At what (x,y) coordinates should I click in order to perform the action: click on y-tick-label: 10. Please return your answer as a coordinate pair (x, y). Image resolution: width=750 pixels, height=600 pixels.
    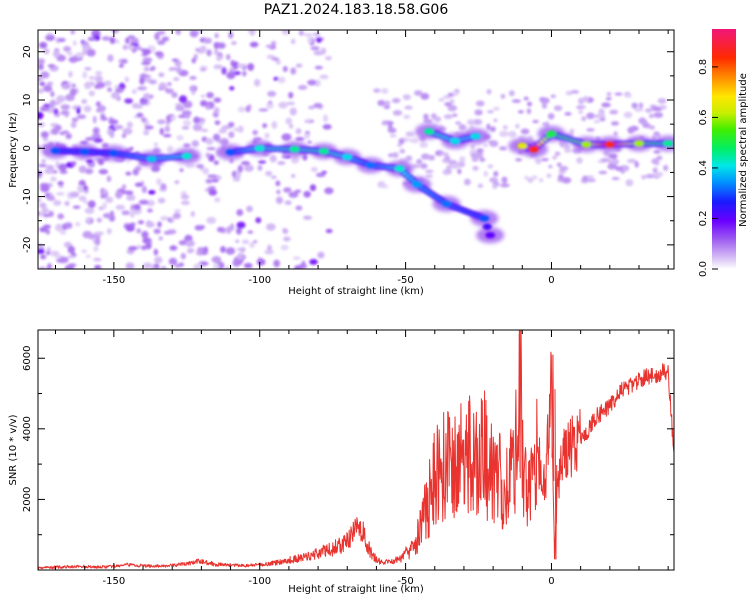
    Looking at the image, I should click on (27, 100).